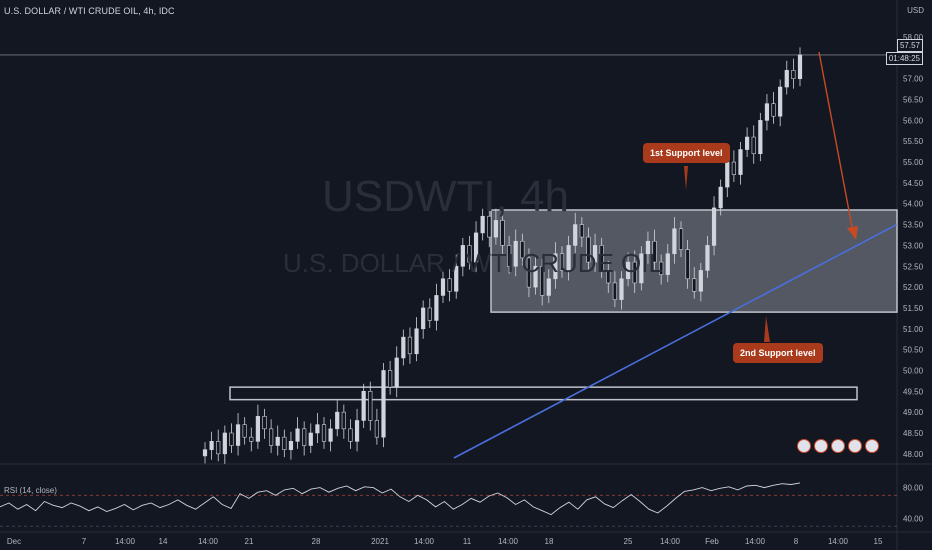 The height and width of the screenshot is (550, 932). I want to click on rsi-line, so click(400, 499).